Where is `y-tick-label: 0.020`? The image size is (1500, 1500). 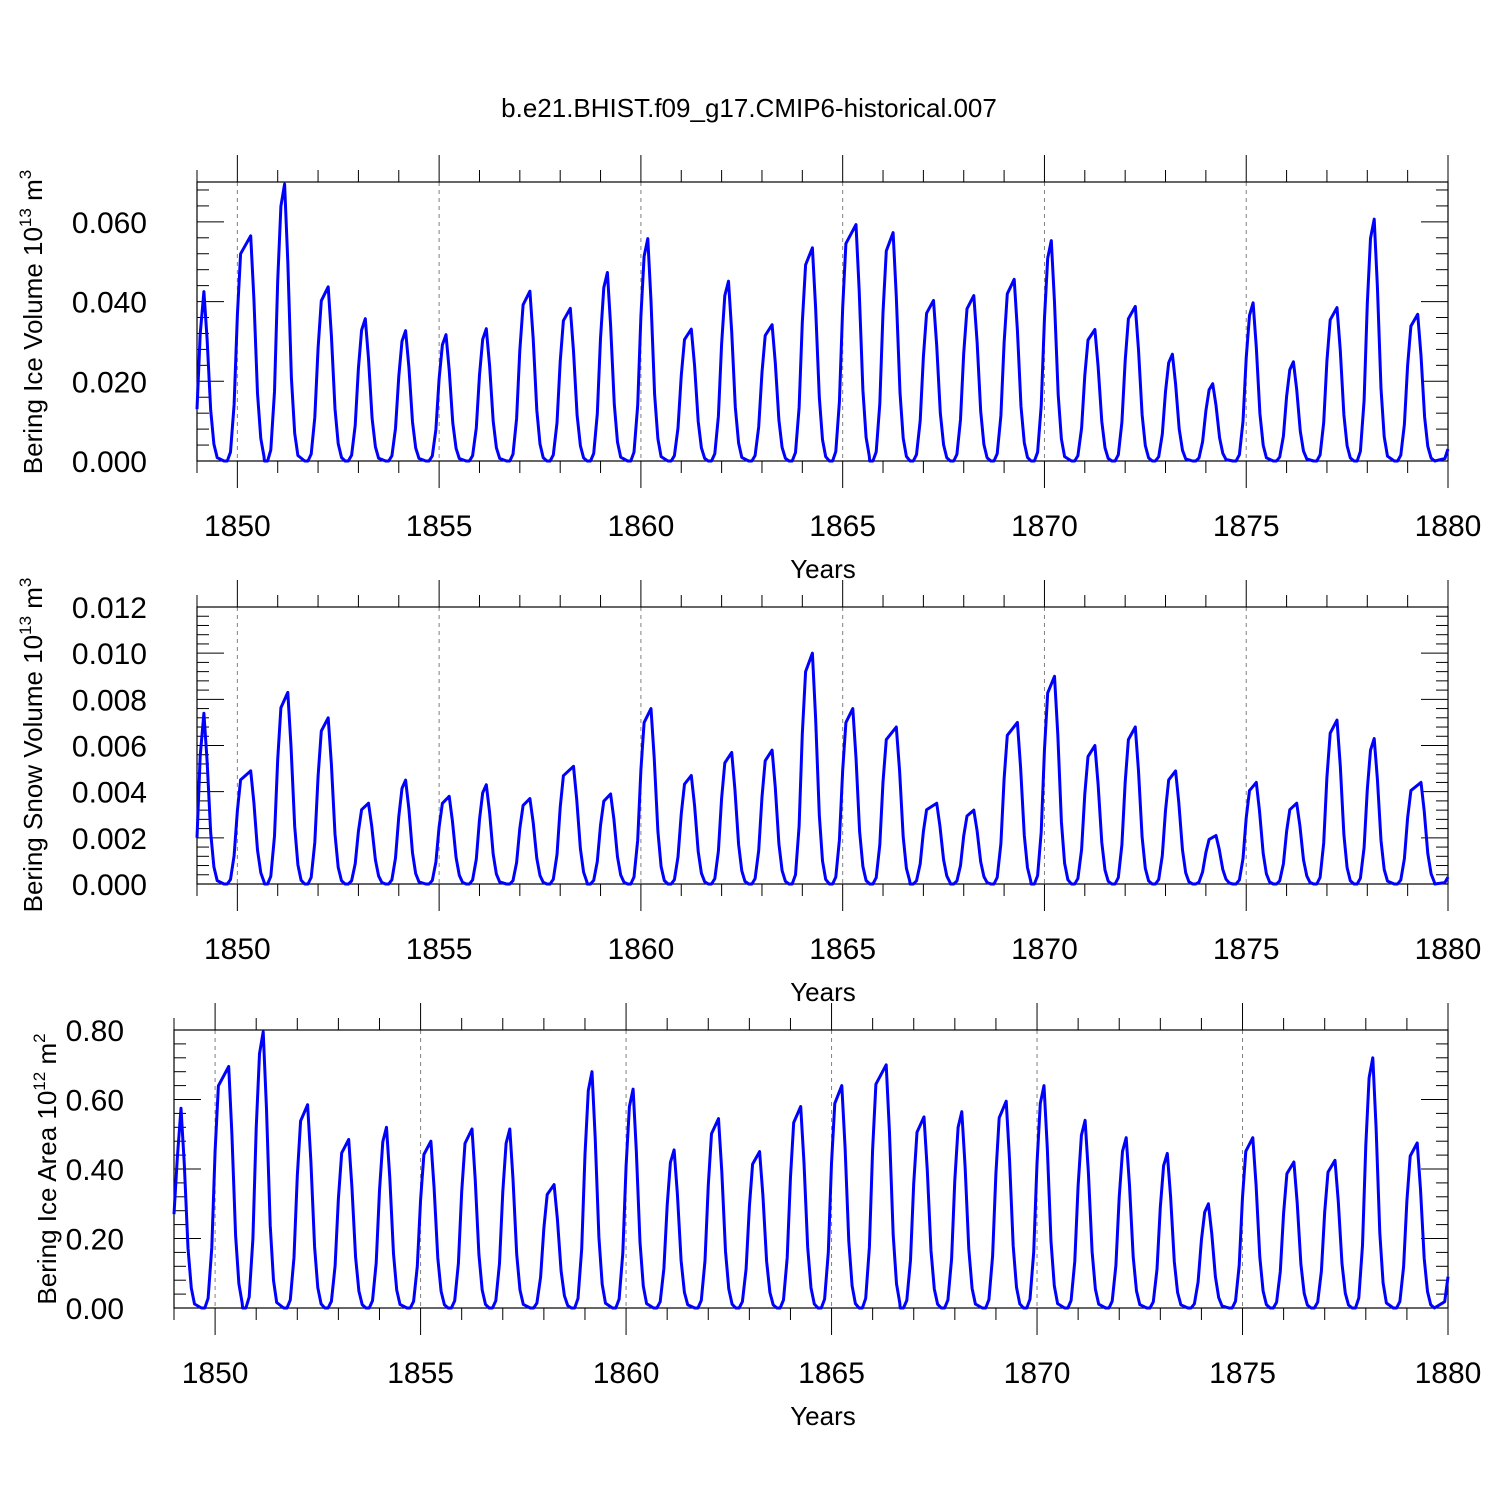 y-tick-label: 0.020 is located at coordinates (109, 382).